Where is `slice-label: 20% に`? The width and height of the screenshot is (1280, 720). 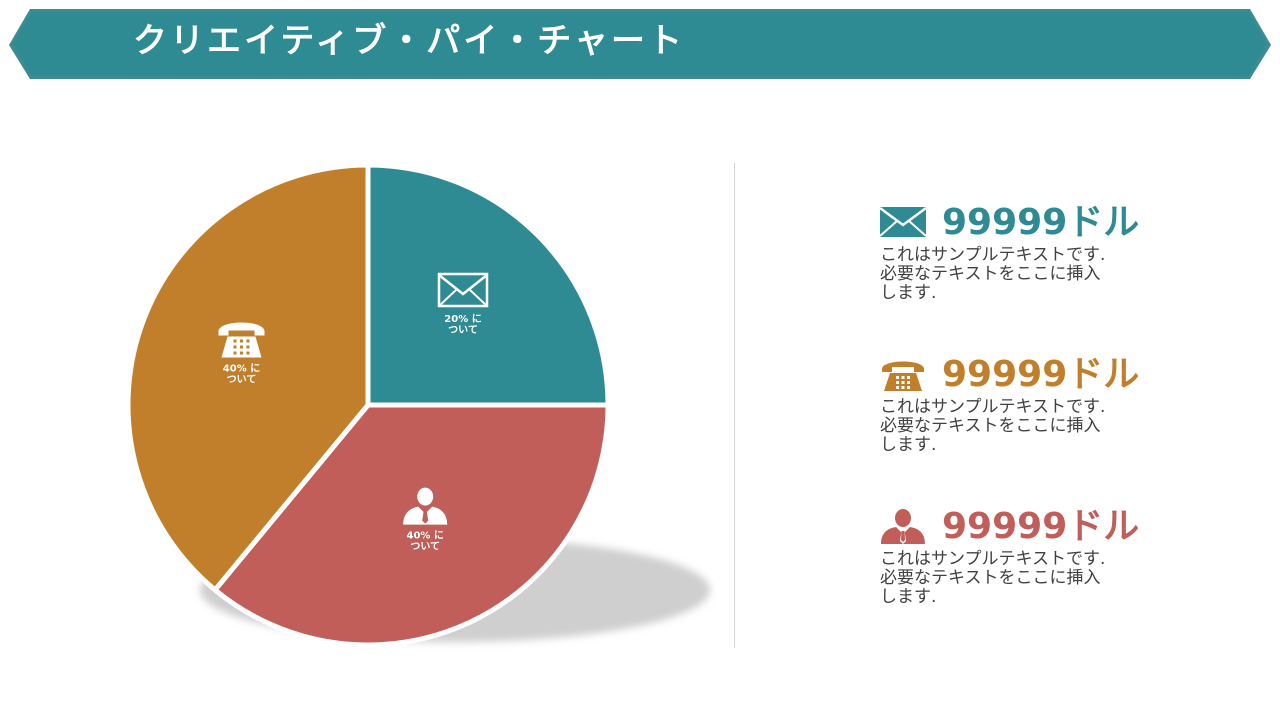 slice-label: 20% に is located at coordinates (462, 319).